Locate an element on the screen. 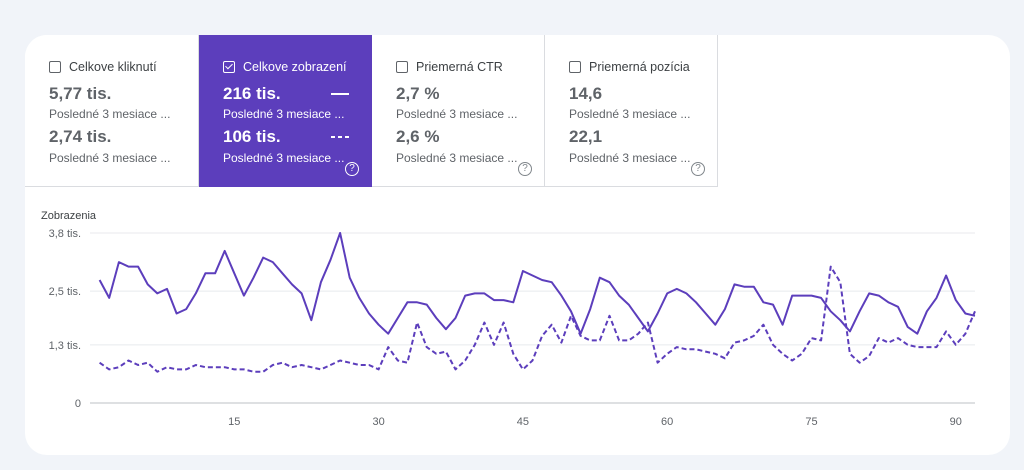  metric-value-compare: 106 tis. is located at coordinates (252, 136).